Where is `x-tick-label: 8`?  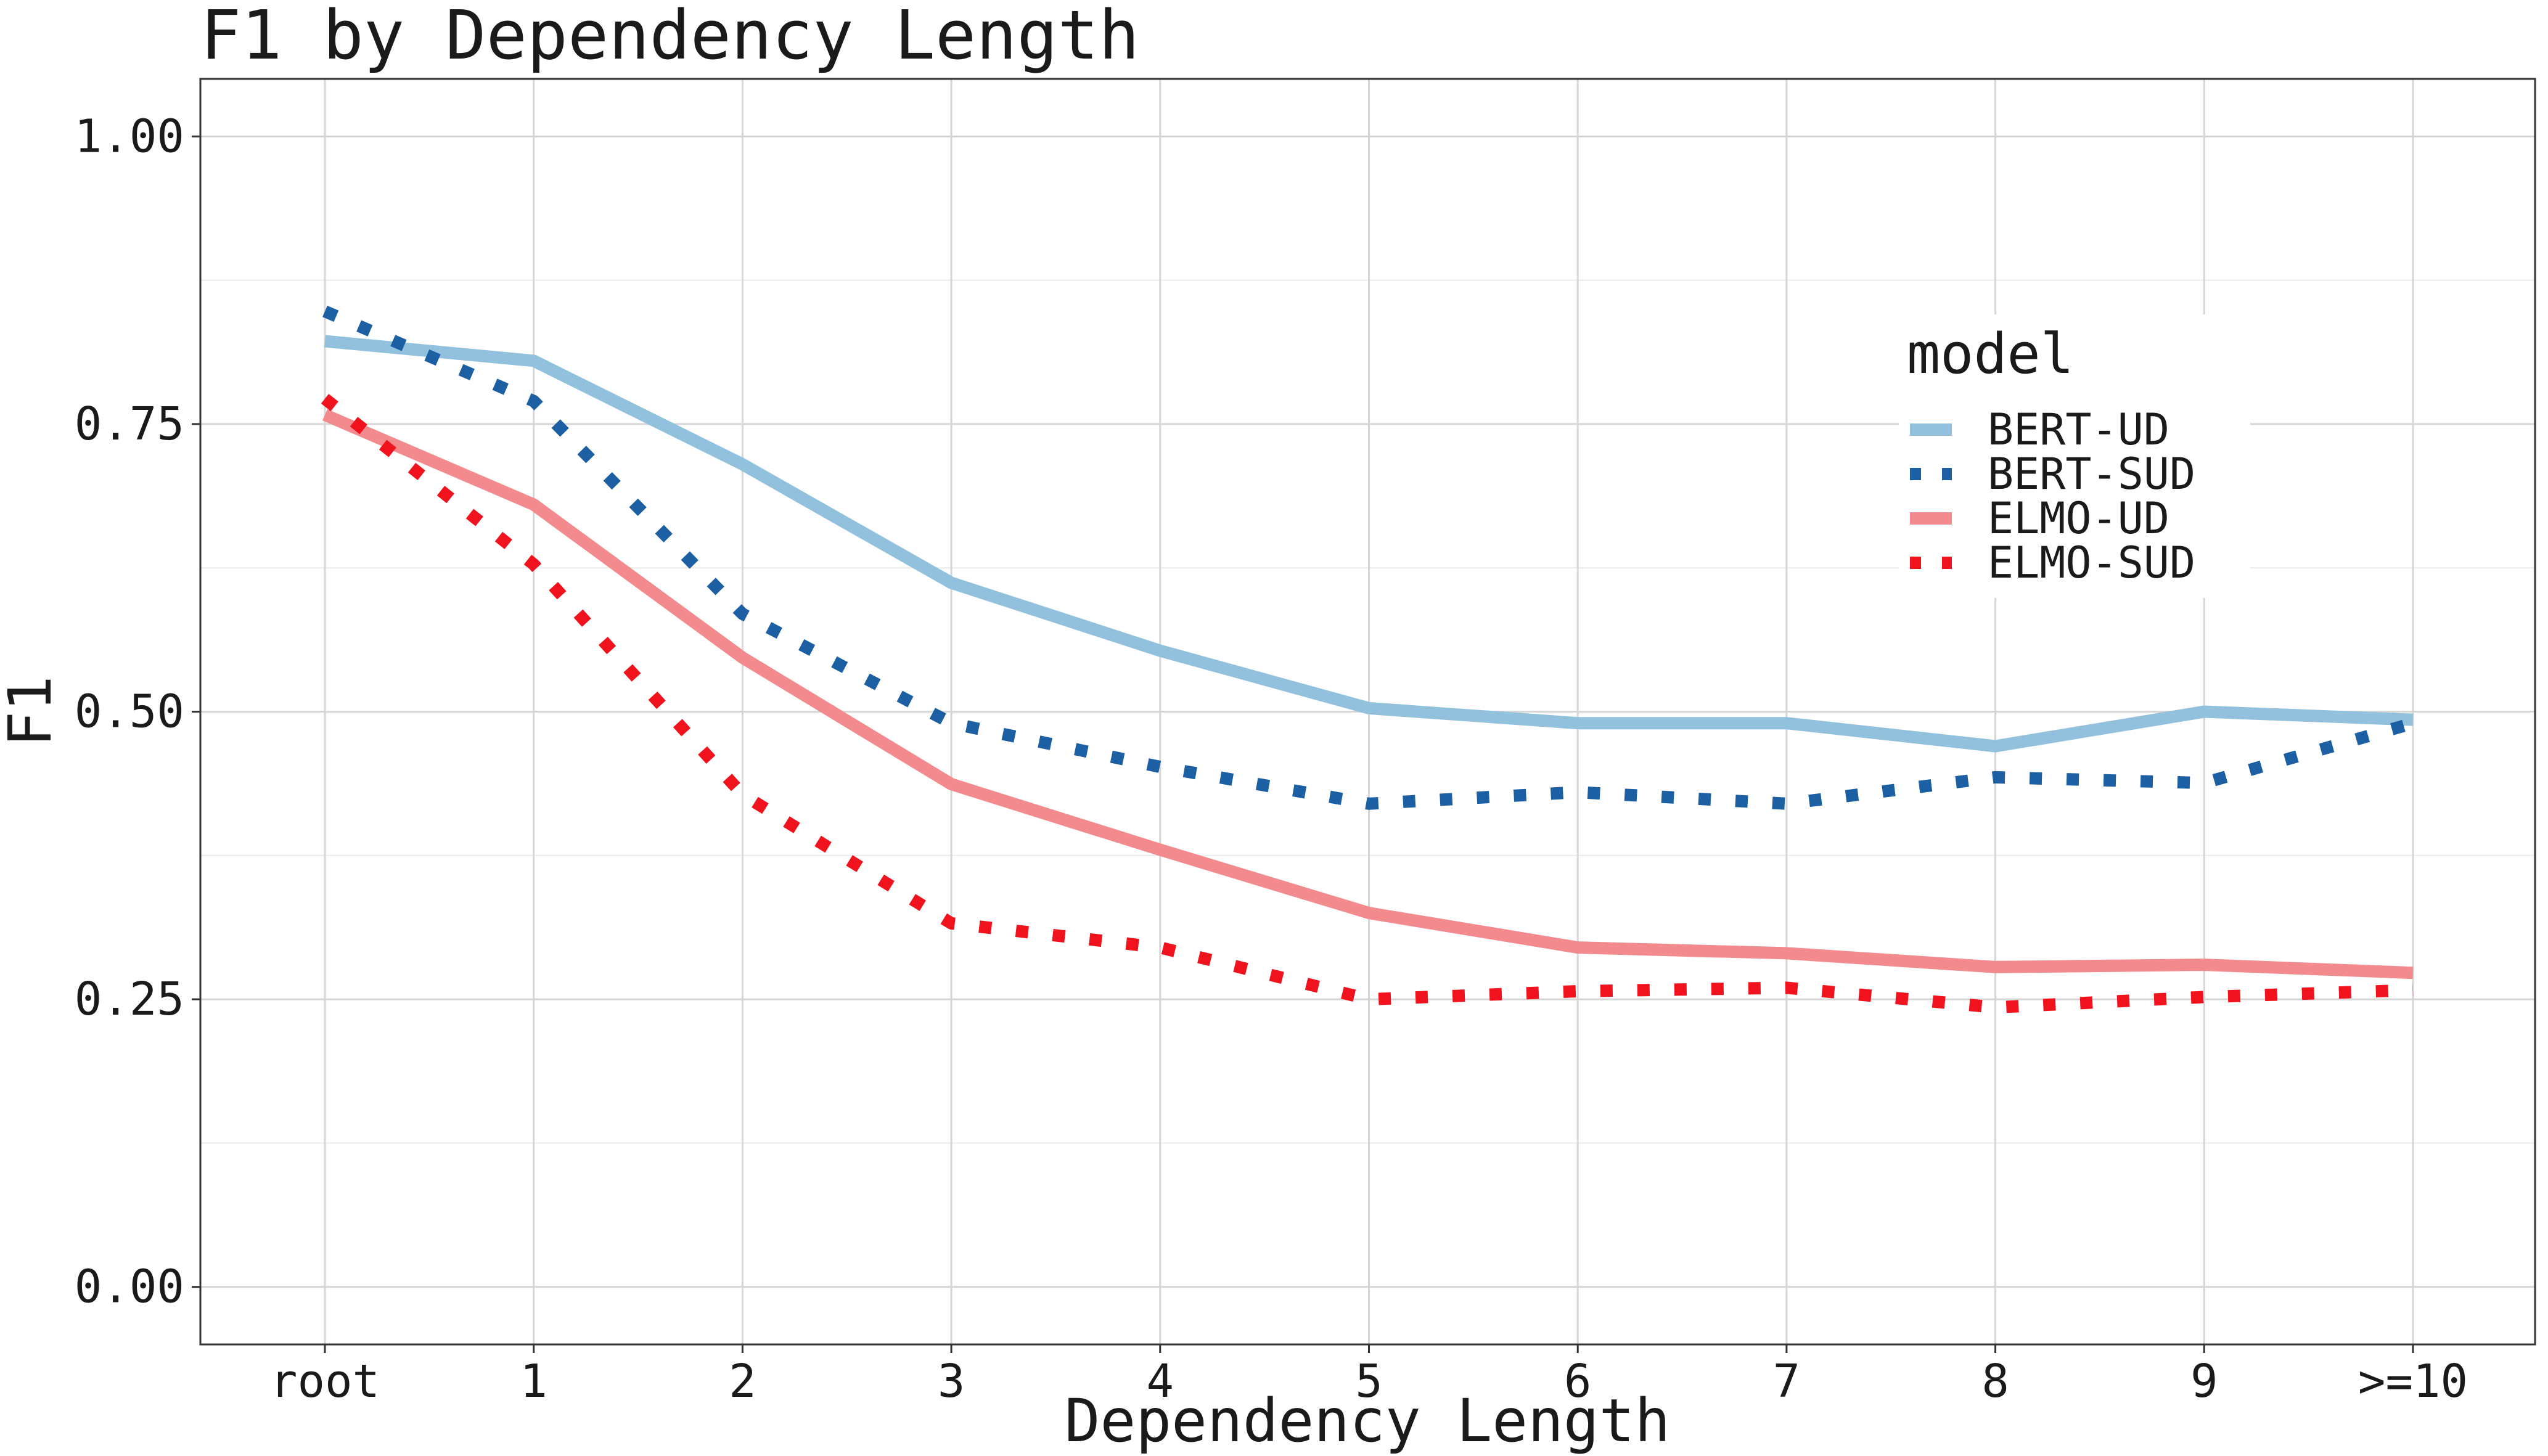 x-tick-label: 8 is located at coordinates (1995, 1382).